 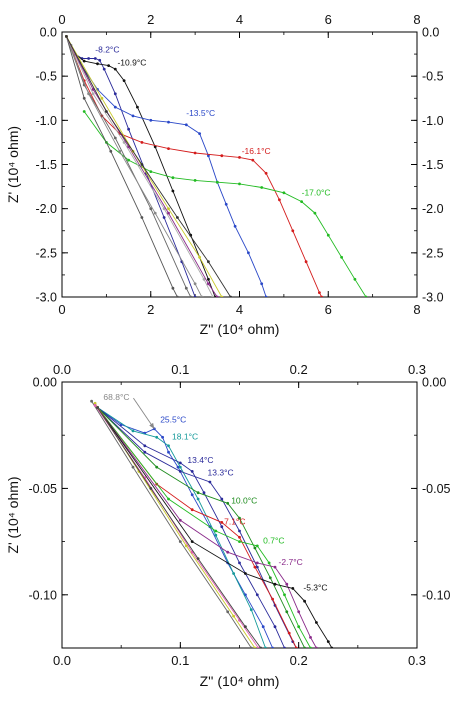 What do you see at coordinates (46, 77) in the screenshot?
I see `y-tick-label-left: -0.5` at bounding box center [46, 77].